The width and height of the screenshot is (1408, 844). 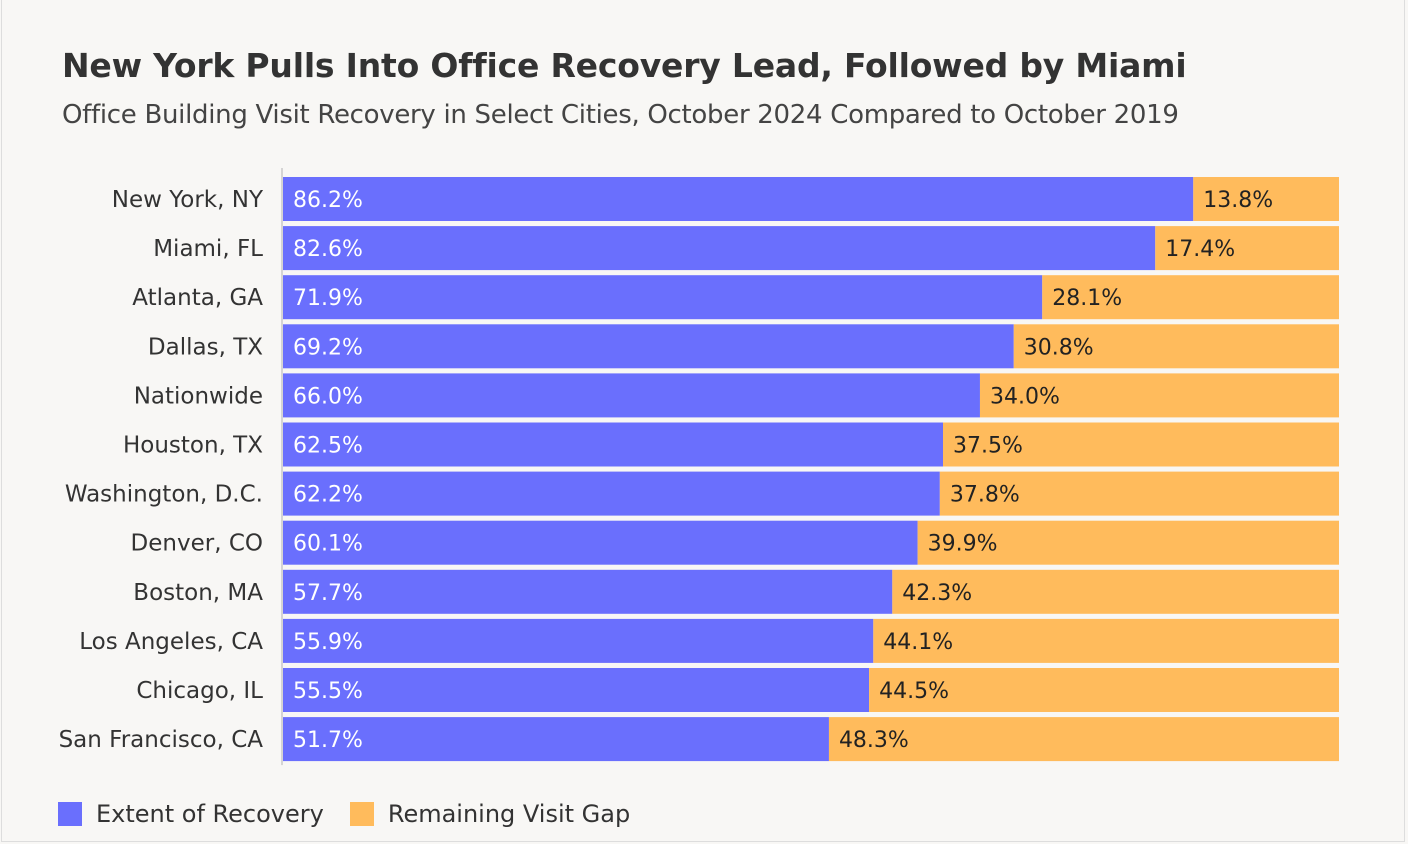 What do you see at coordinates (963, 544) in the screenshot?
I see `data-label-gap: 39.9%` at bounding box center [963, 544].